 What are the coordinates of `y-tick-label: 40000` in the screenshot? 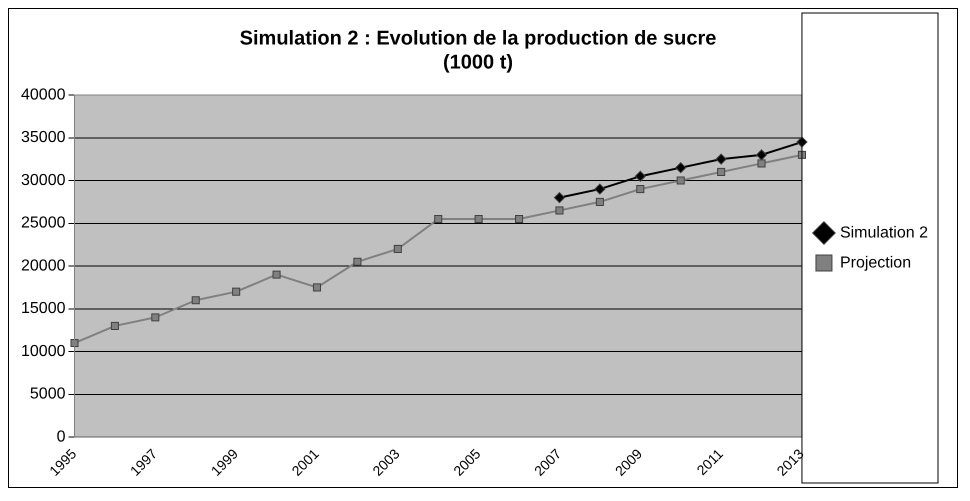 It's located at (43, 95).